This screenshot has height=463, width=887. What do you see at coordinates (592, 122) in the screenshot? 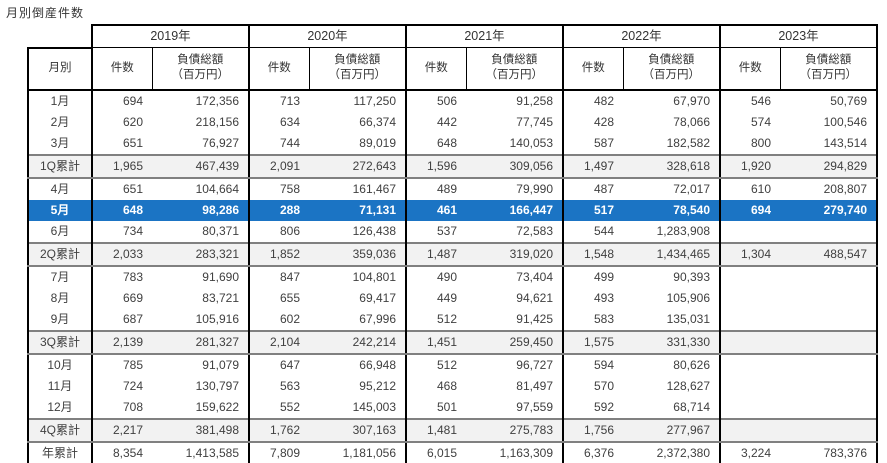
I see `count-cell: 428` at bounding box center [592, 122].